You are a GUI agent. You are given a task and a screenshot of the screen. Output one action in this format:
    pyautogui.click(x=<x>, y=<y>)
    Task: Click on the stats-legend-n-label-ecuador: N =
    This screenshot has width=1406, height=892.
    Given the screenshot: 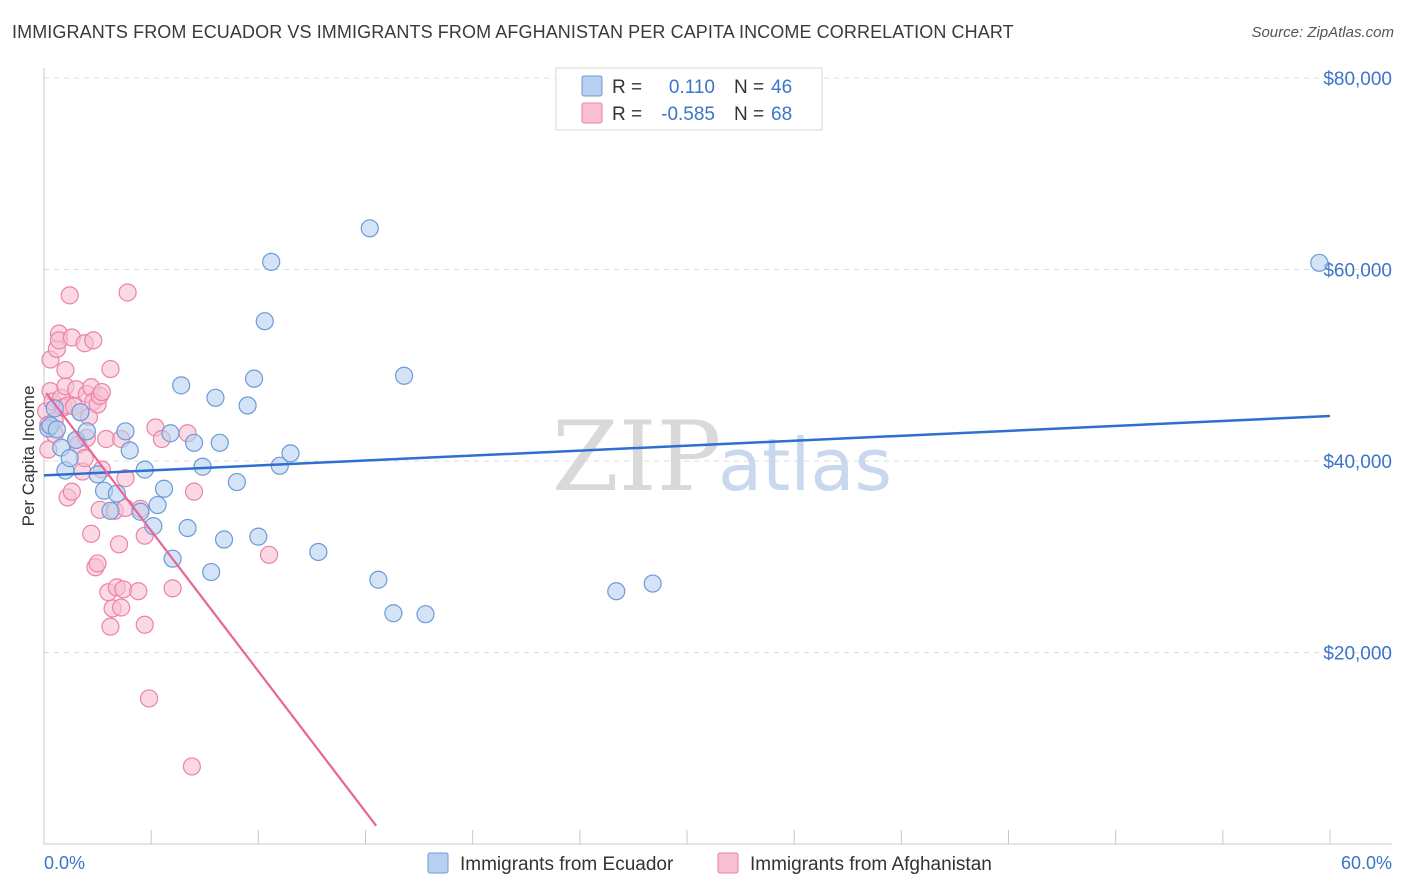 What is the action you would take?
    pyautogui.click(x=749, y=87)
    